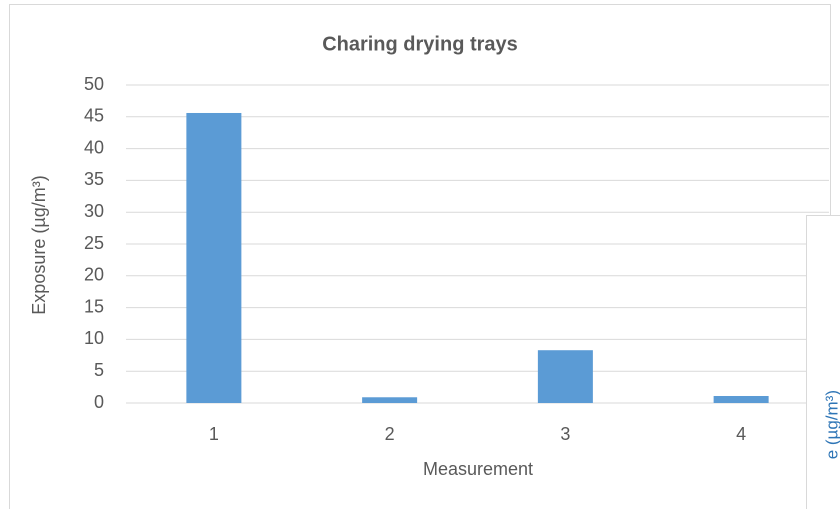 This screenshot has height=509, width=840. What do you see at coordinates (94, 179) in the screenshot?
I see `y-tick-label: 35` at bounding box center [94, 179].